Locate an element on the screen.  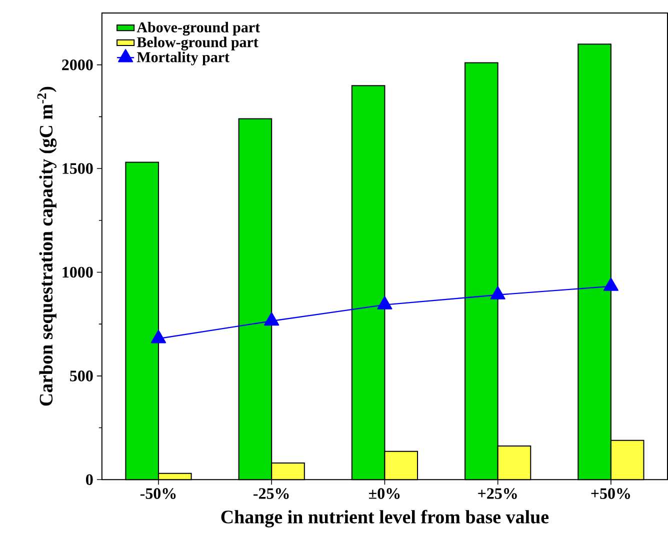
y-tick-label: 500 is located at coordinates (81, 376).